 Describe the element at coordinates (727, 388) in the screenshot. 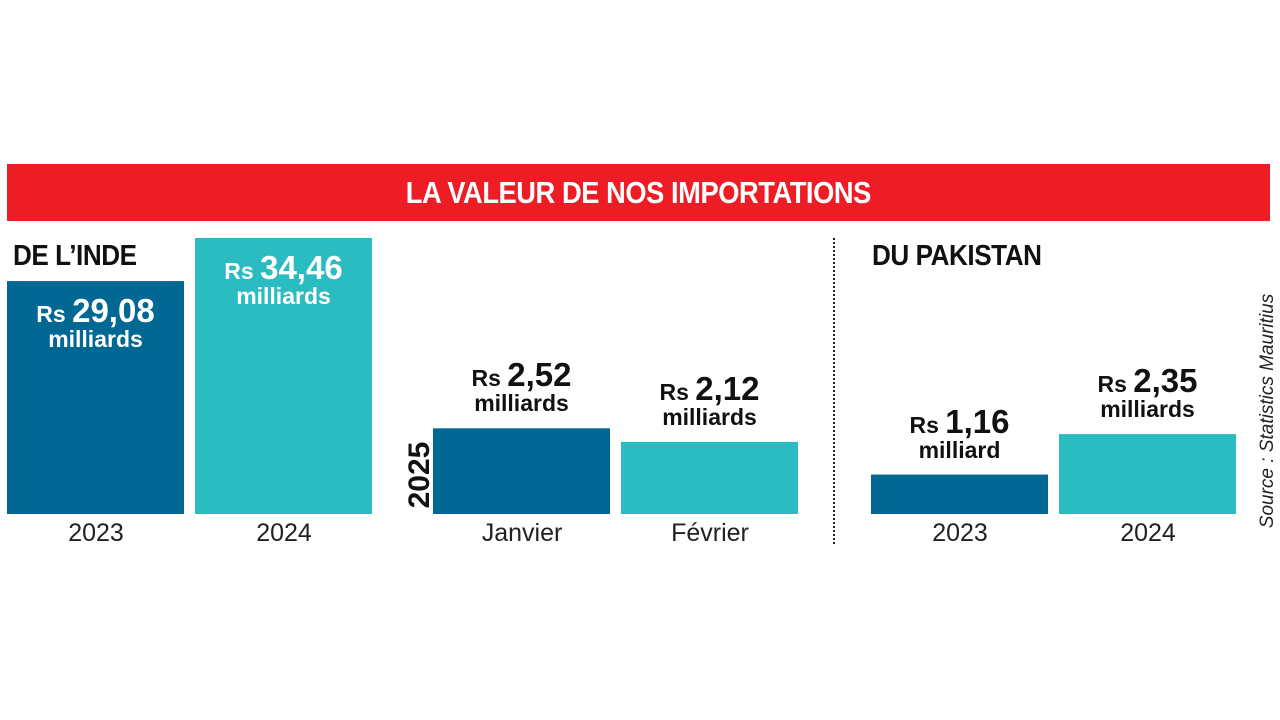

I see `value-number: 2,12` at that location.